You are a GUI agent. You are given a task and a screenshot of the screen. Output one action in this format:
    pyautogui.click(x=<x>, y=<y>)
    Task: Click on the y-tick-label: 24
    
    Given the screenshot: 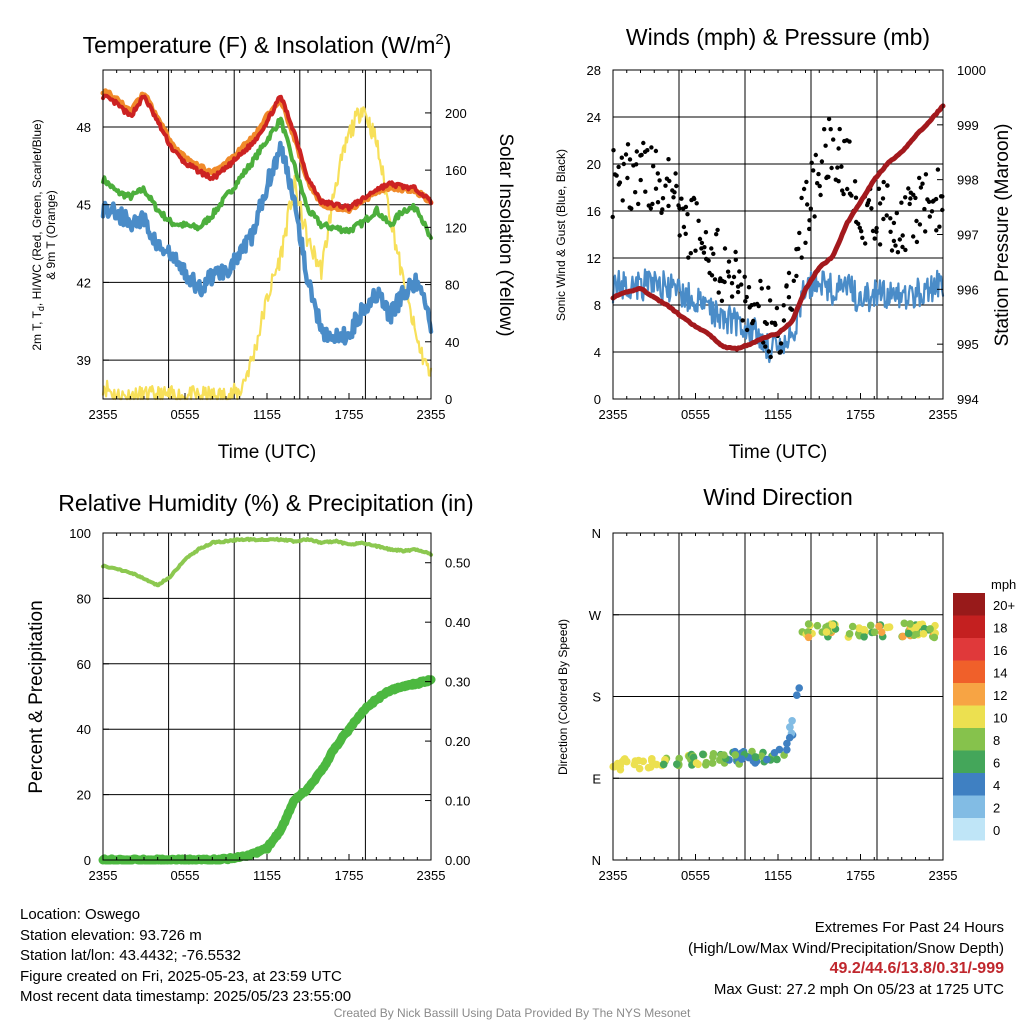 What is the action you would take?
    pyautogui.click(x=594, y=117)
    